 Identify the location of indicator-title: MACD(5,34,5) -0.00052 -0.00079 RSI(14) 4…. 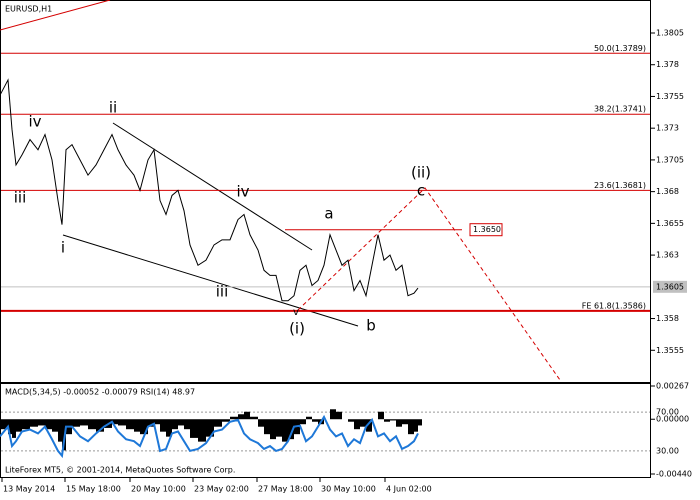
(100, 392).